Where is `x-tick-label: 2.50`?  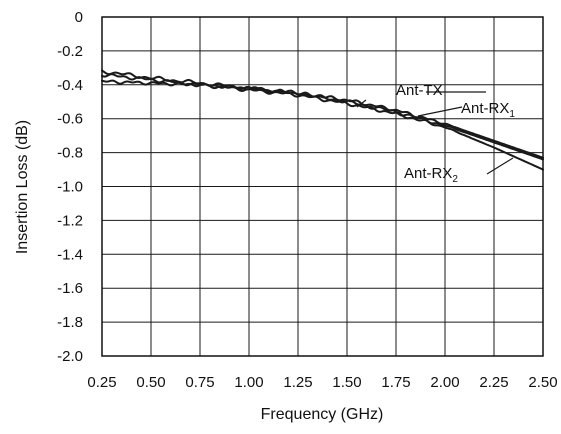 x-tick-label: 2.50 is located at coordinates (542, 382).